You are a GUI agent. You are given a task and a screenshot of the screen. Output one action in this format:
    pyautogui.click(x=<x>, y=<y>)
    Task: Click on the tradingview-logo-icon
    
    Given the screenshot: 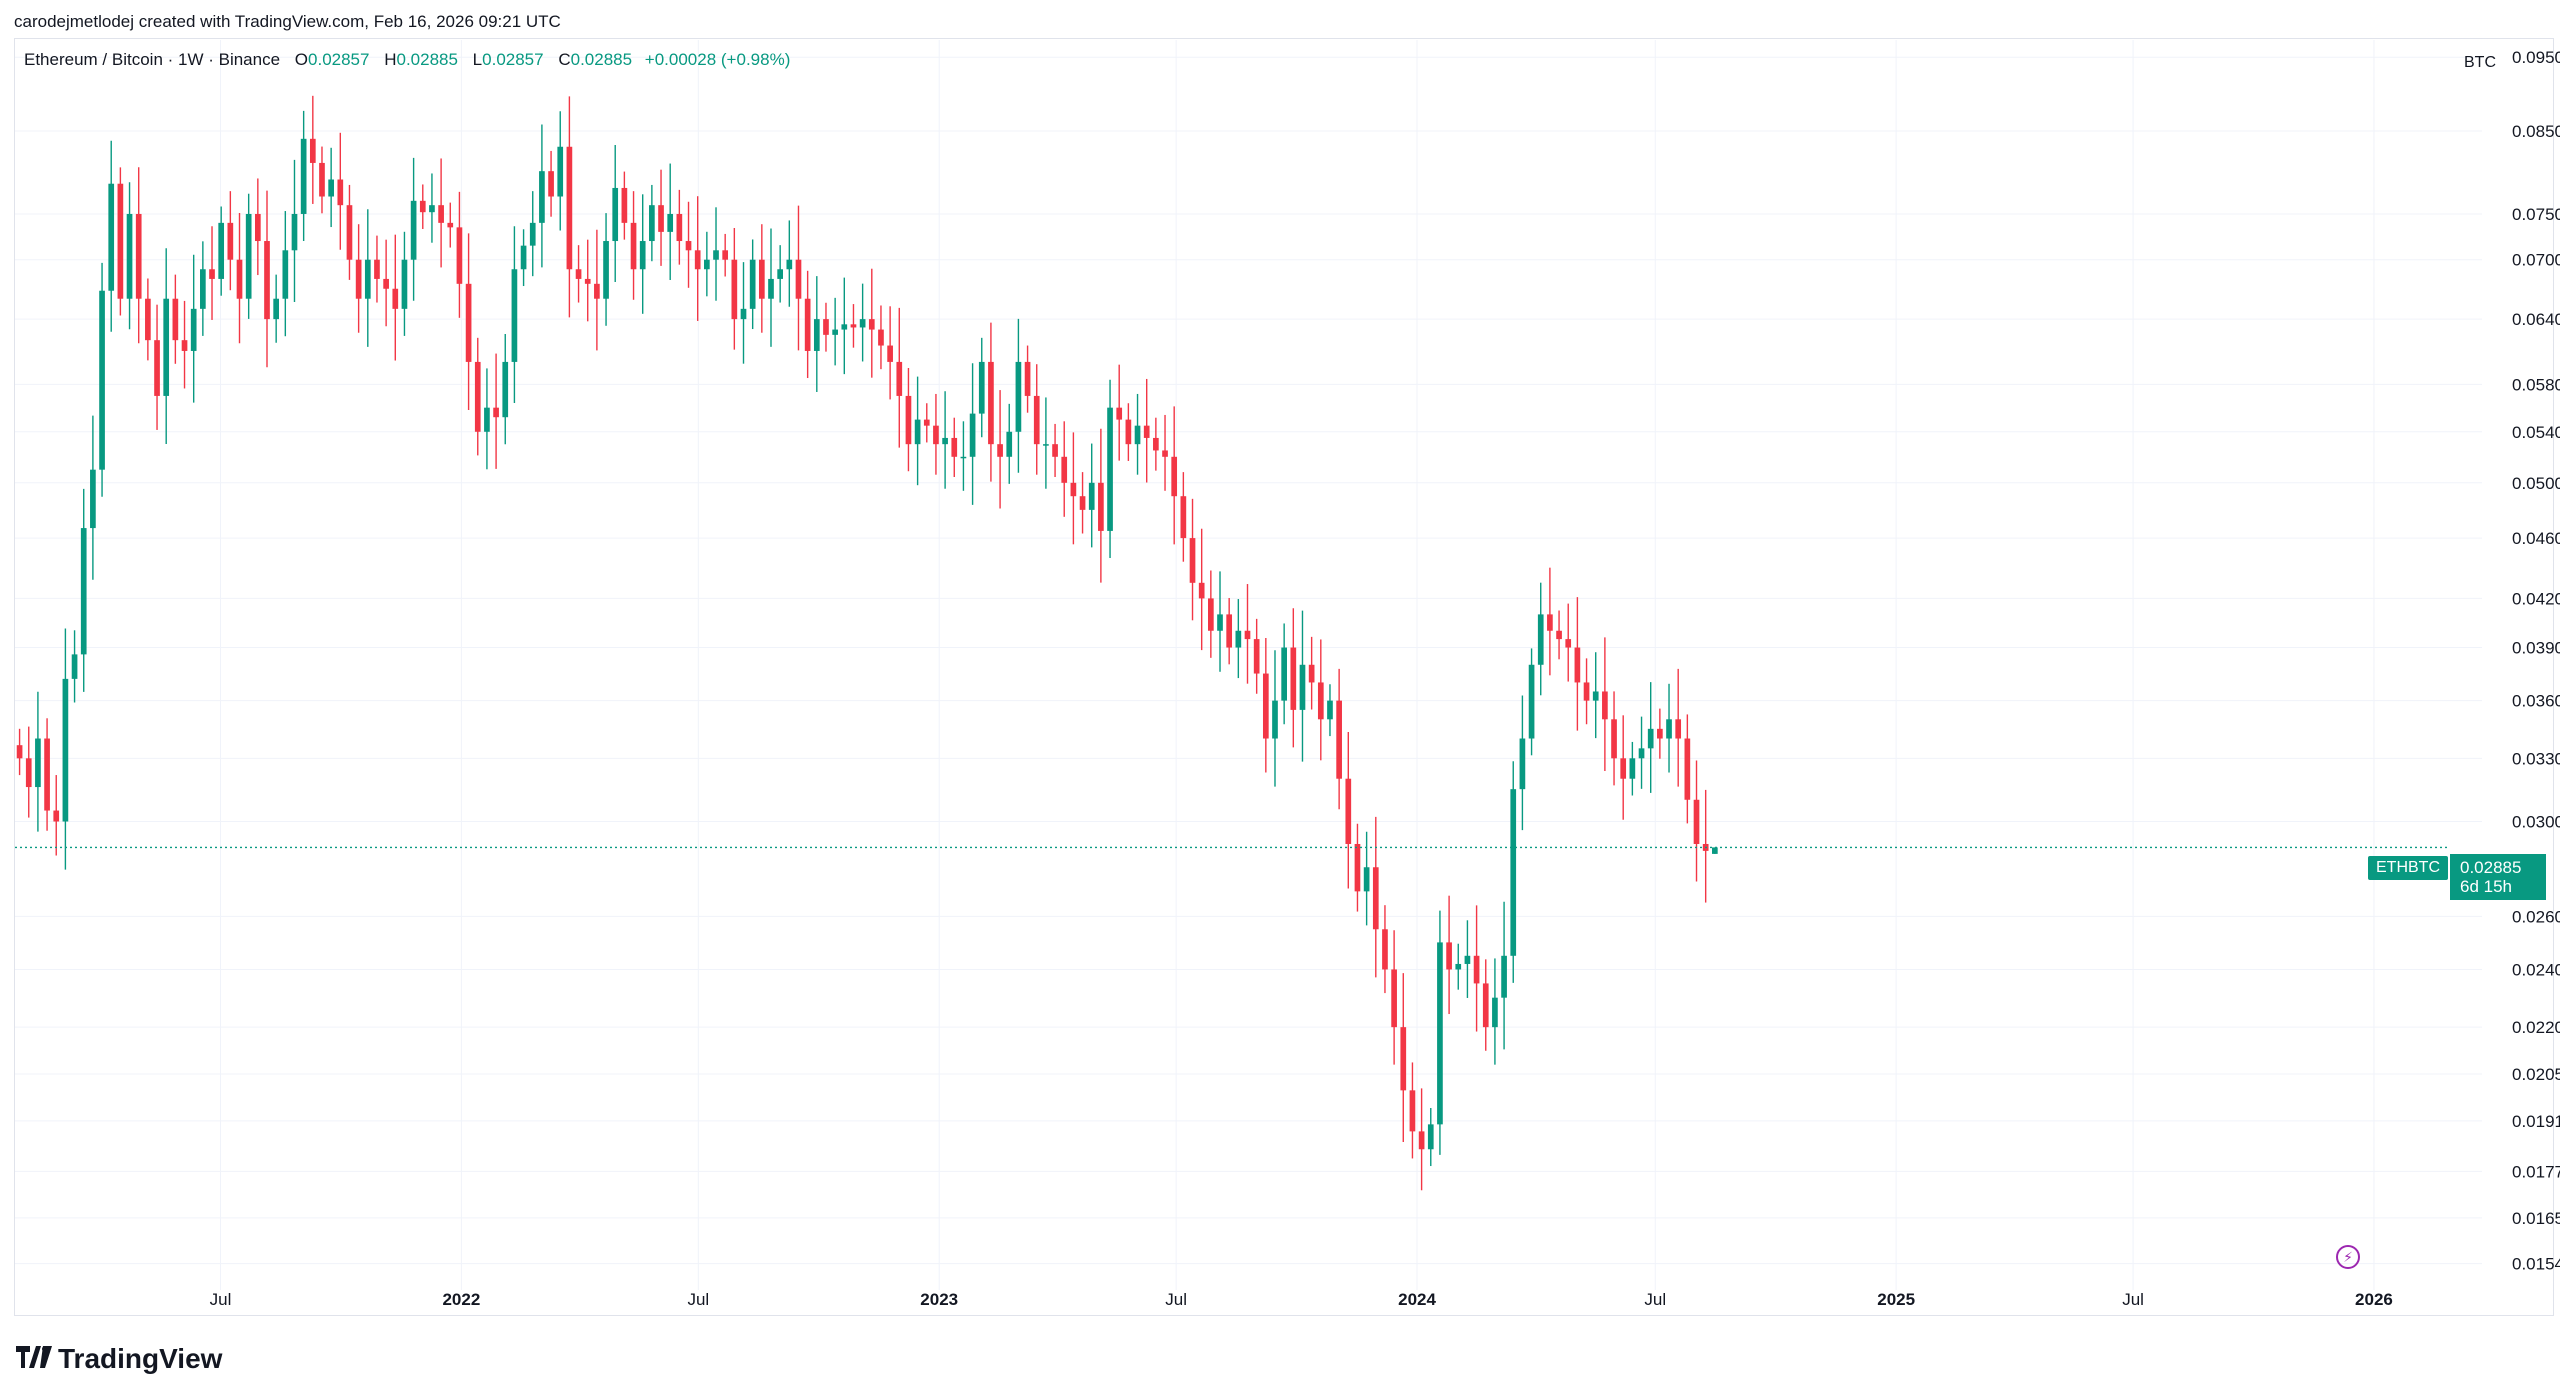 What is the action you would take?
    pyautogui.click(x=34, y=1359)
    